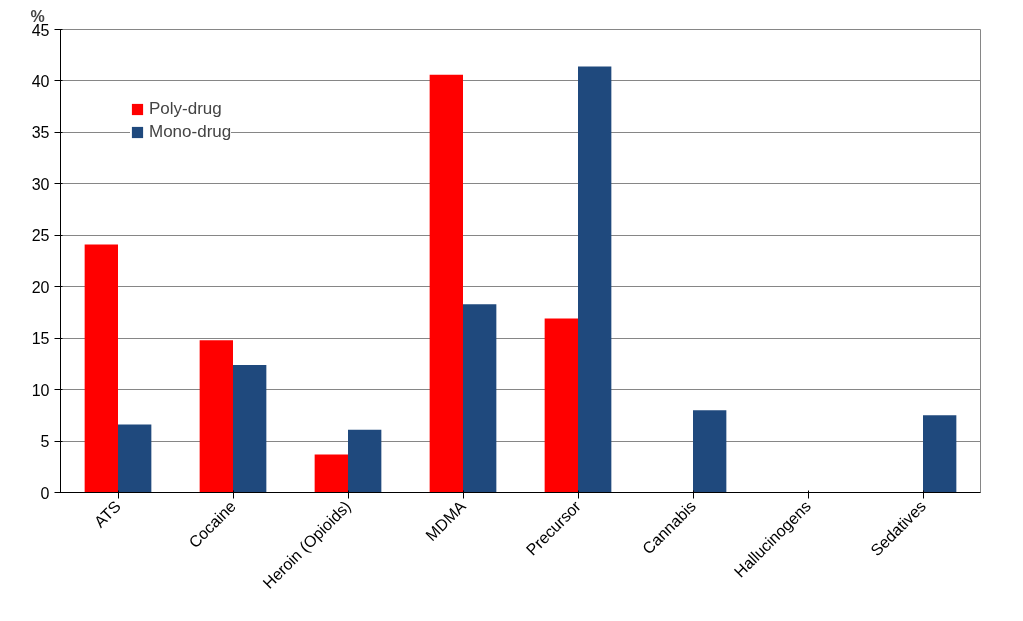 This screenshot has height=621, width=1023. I want to click on legend-label: Poly-drug, so click(185, 109).